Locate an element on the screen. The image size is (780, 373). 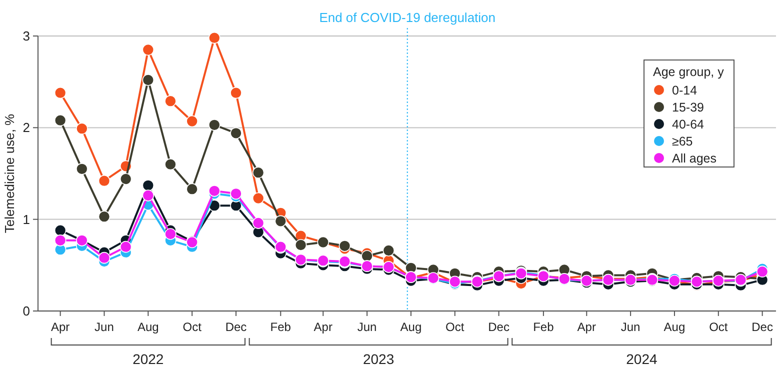
legend-label: 15-39 is located at coordinates (688, 107).